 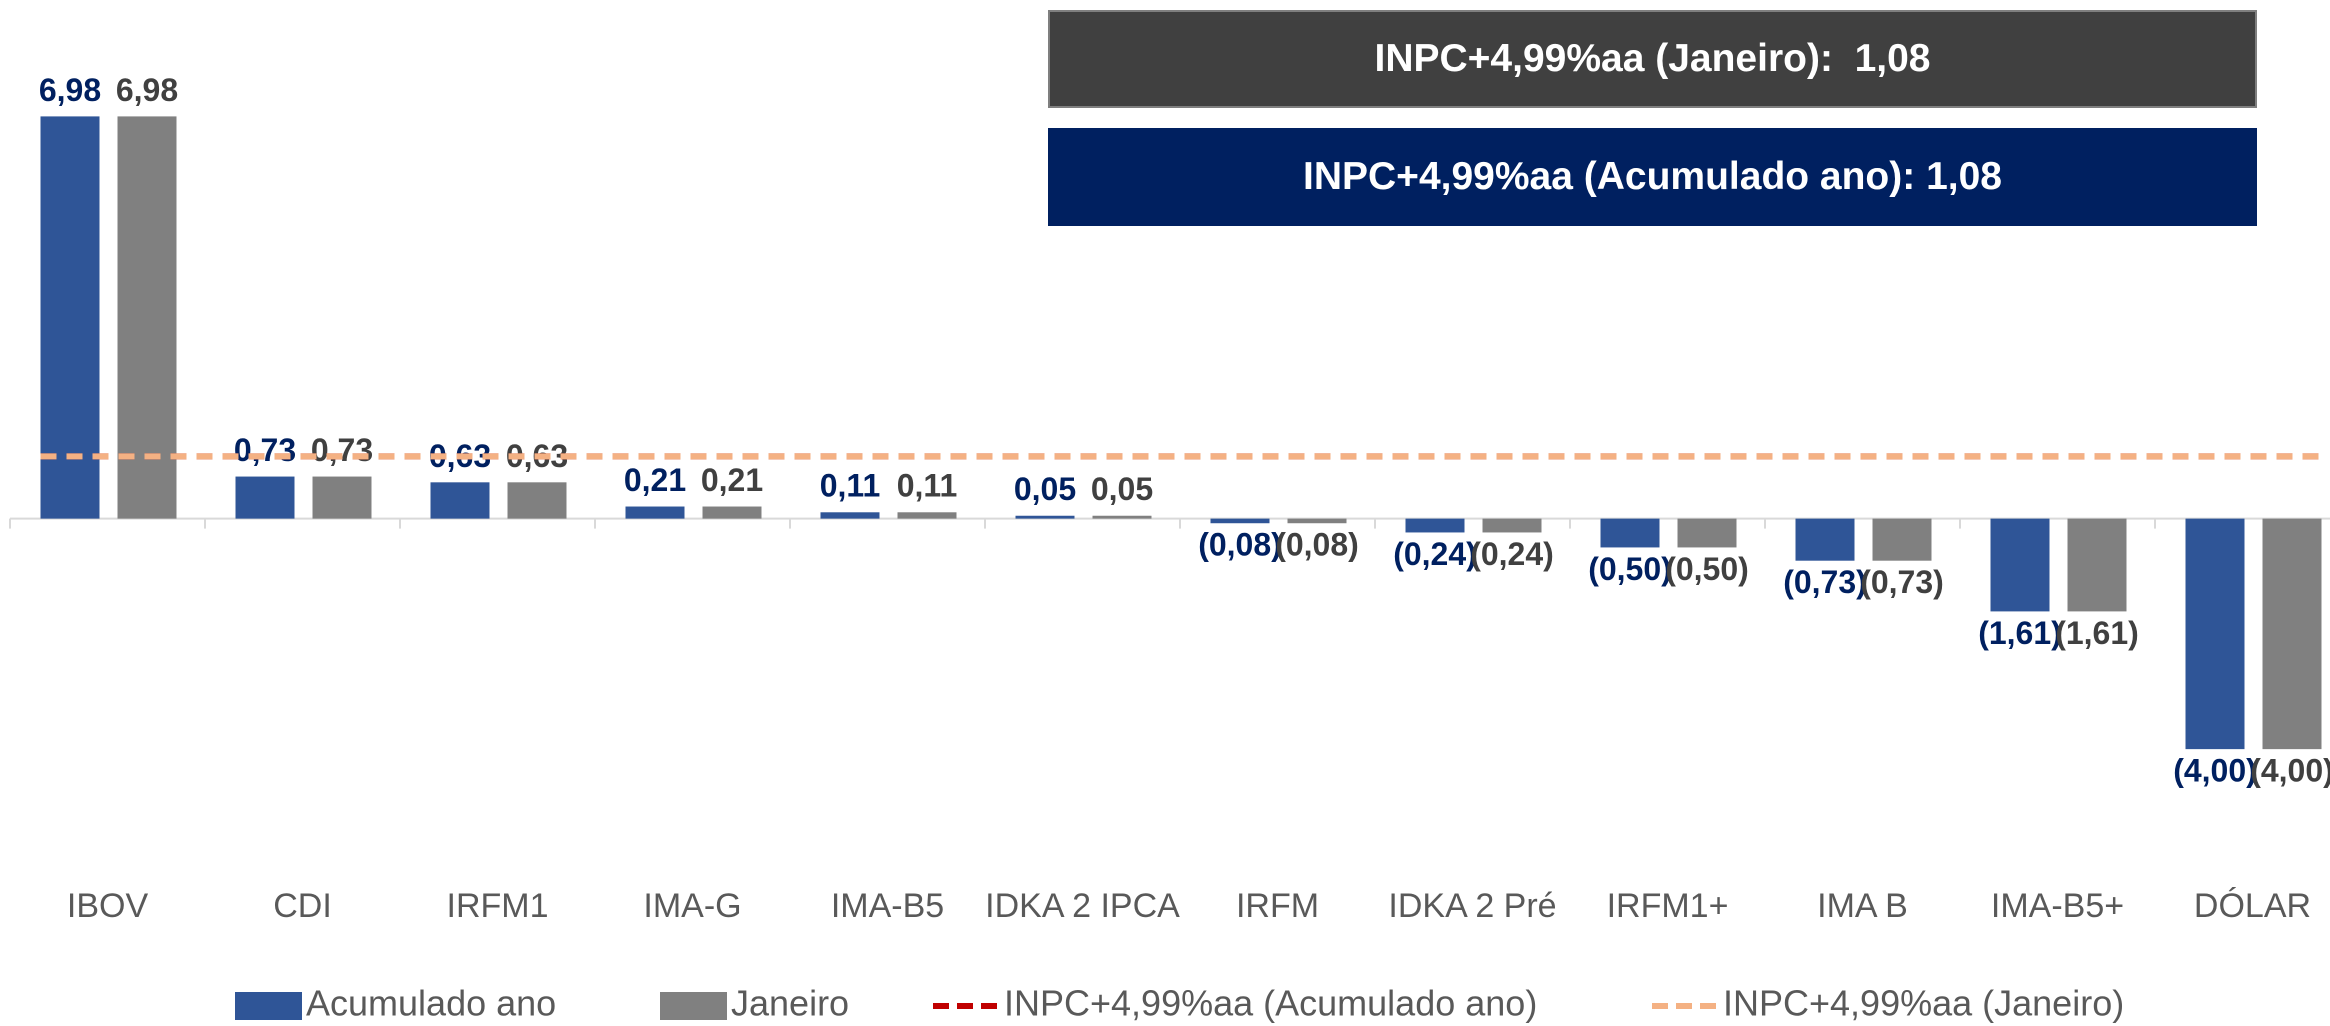 I want to click on annotation-box: INPC+4,99%aa (Acumulado ano): 1,08, so click(x=1652, y=177).